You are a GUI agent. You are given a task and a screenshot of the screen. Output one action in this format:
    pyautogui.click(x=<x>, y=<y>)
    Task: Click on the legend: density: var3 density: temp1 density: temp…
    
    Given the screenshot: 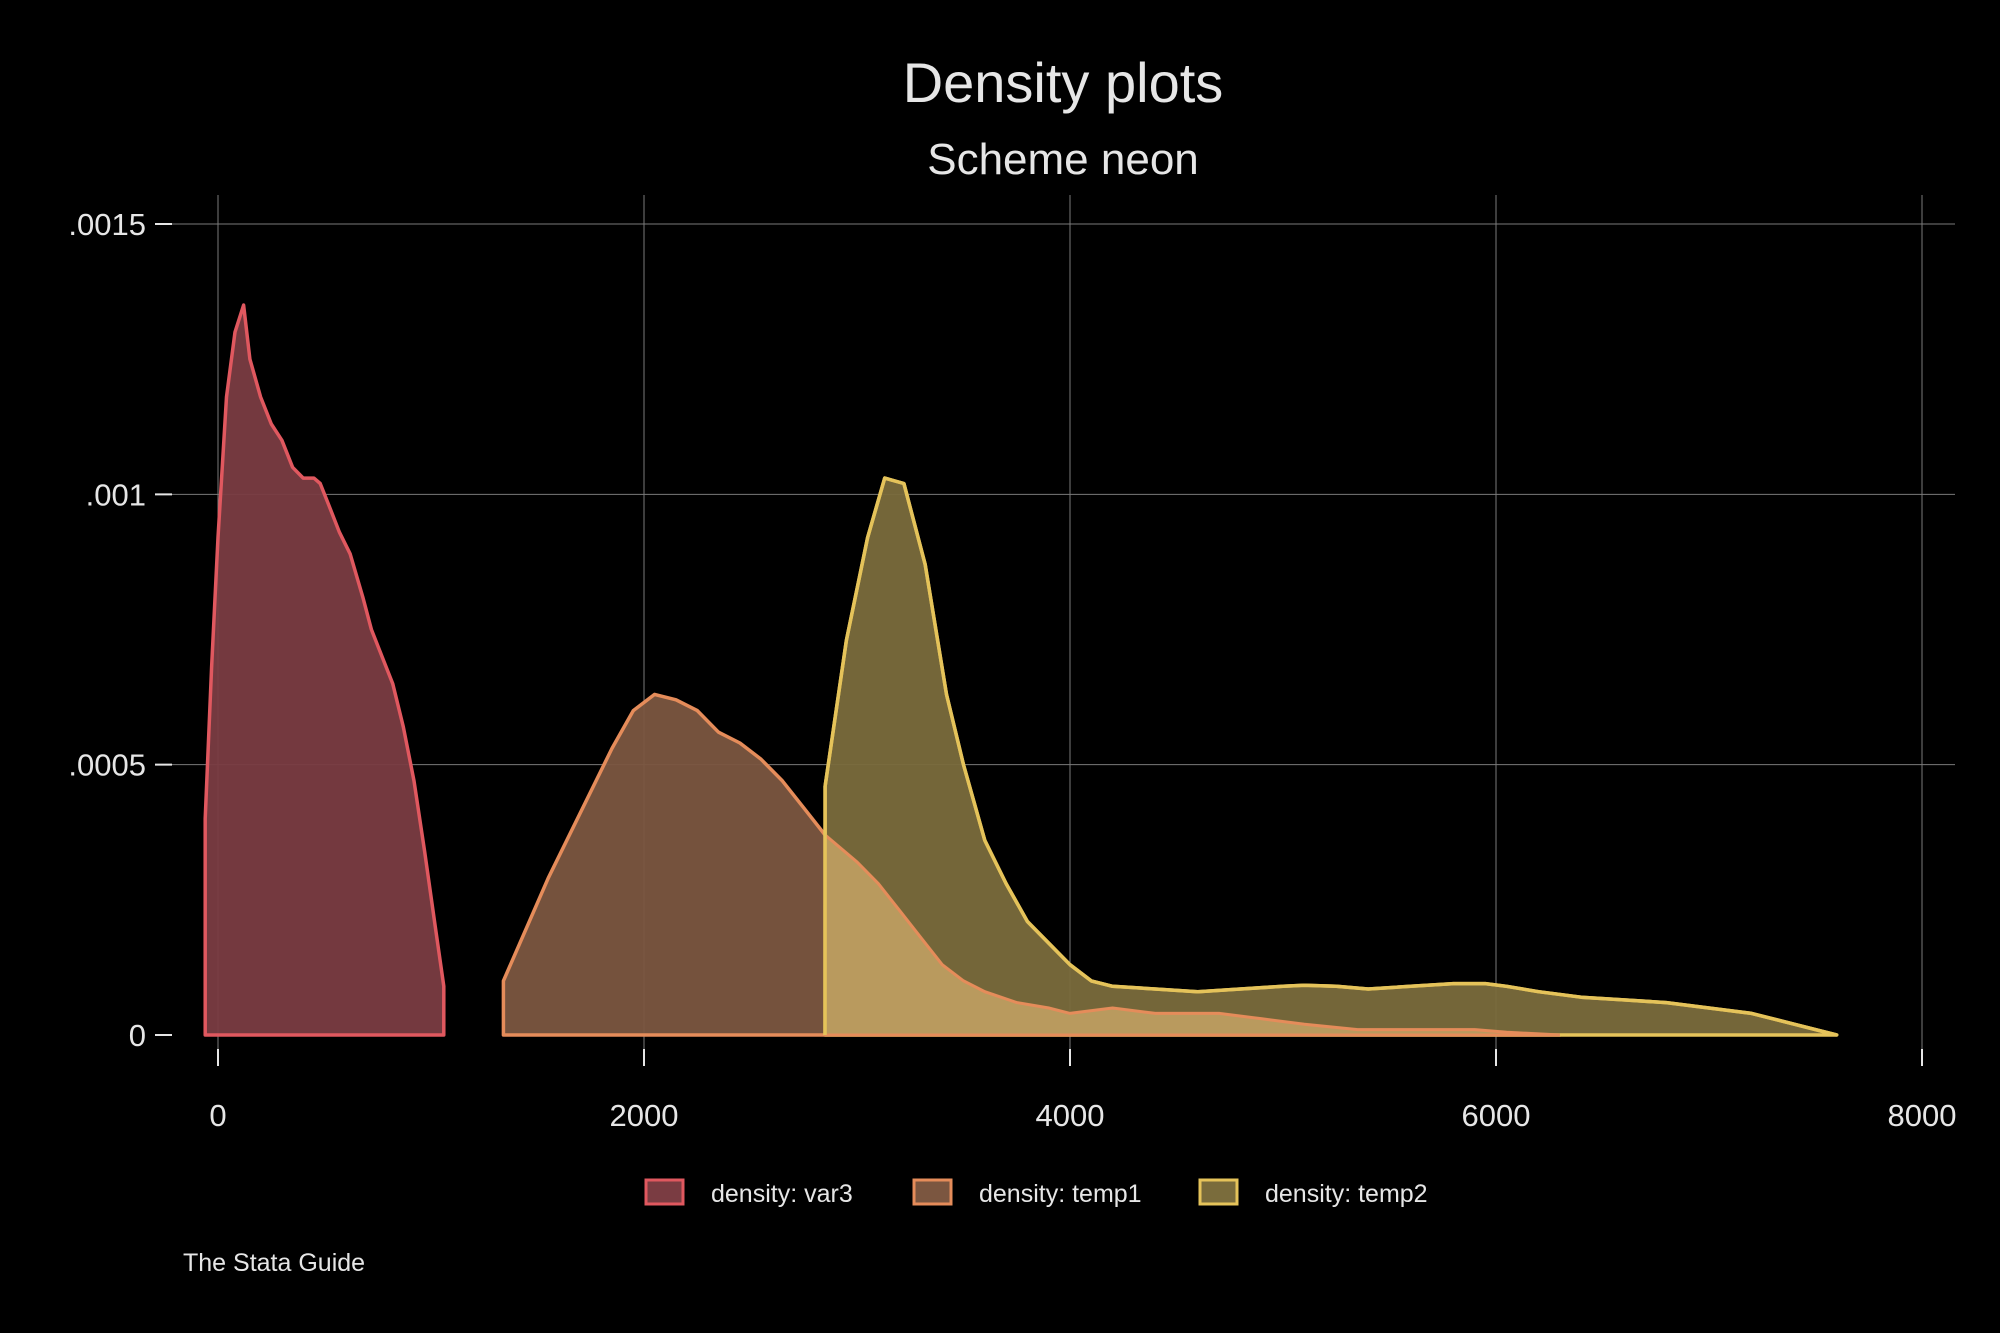 What is the action you would take?
    pyautogui.click(x=1036, y=1193)
    